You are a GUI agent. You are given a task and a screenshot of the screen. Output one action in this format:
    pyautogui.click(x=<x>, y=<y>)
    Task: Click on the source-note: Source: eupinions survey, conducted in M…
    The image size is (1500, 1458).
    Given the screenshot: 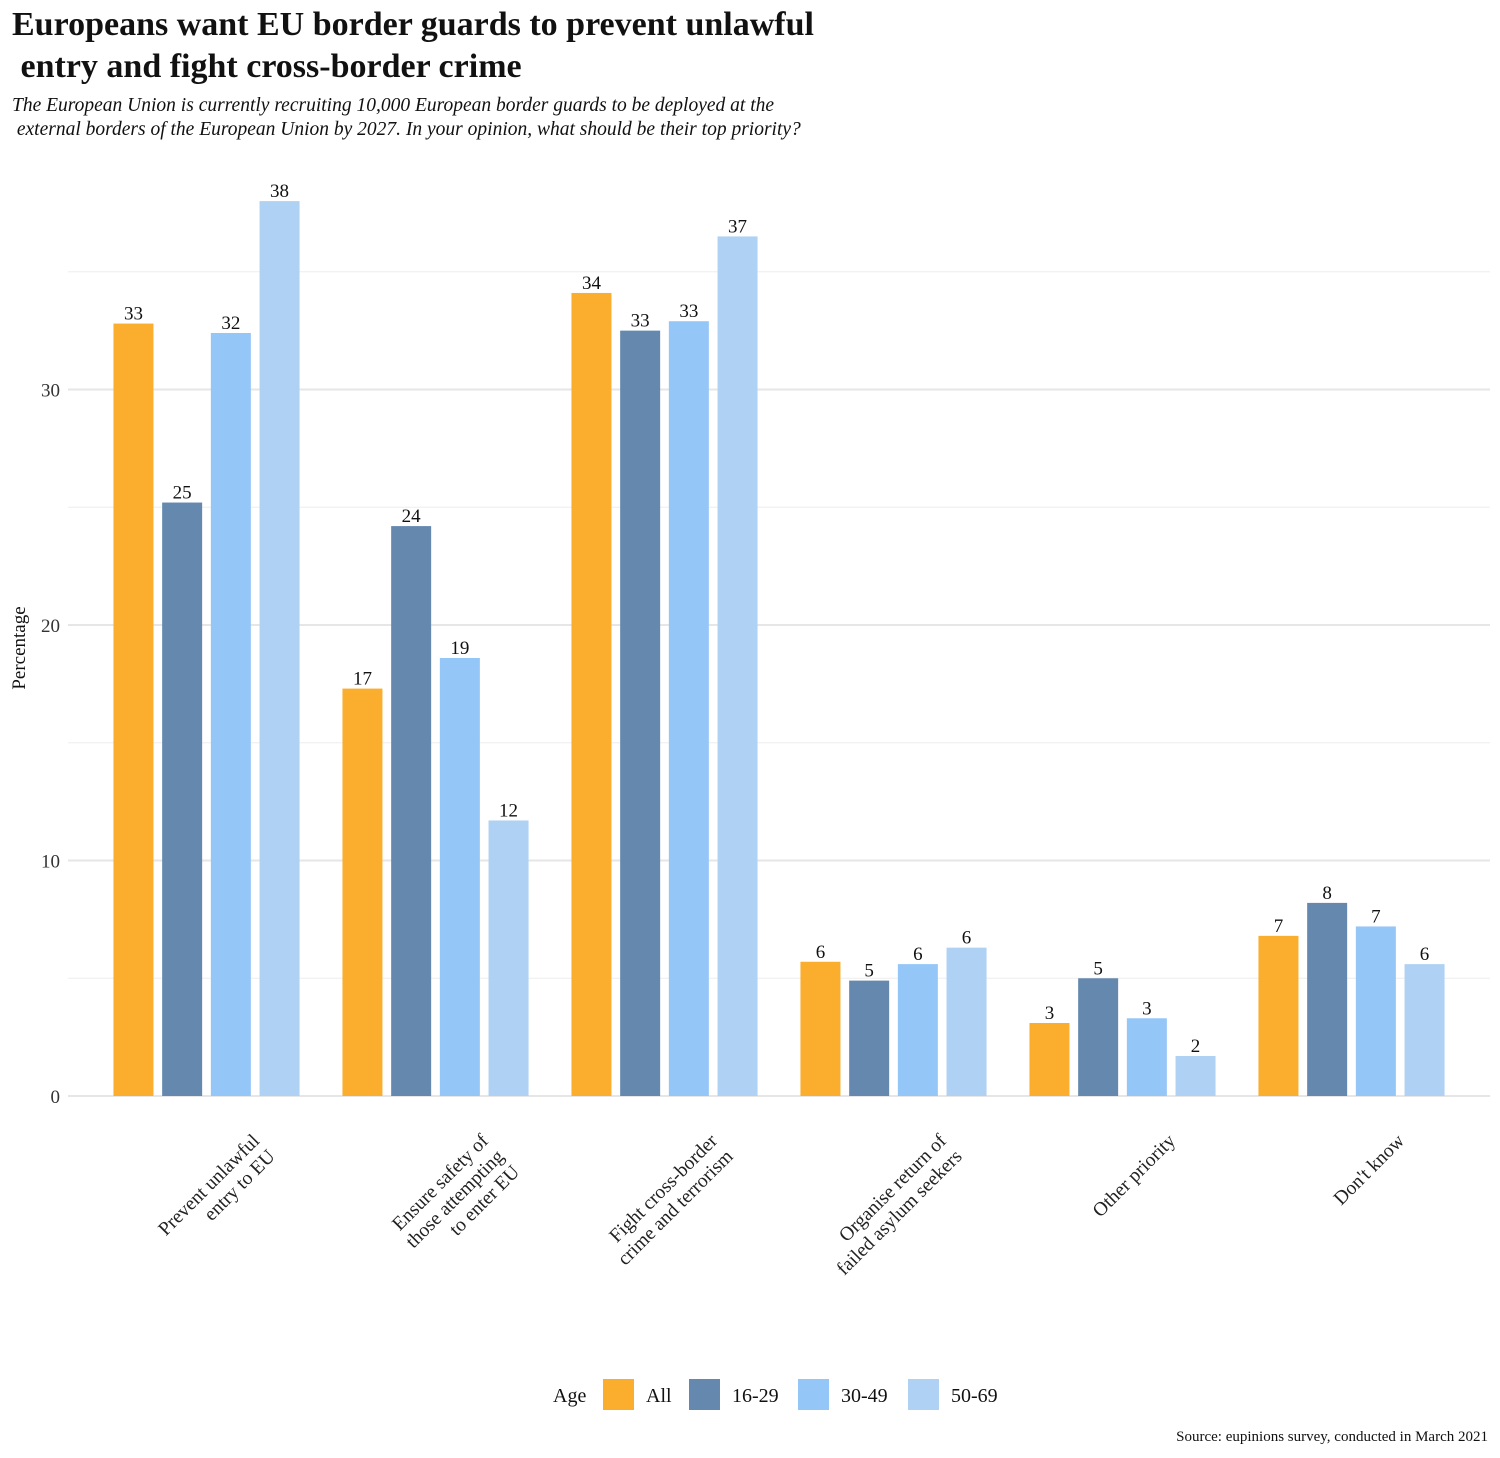 What is the action you would take?
    pyautogui.click(x=1332, y=1437)
    